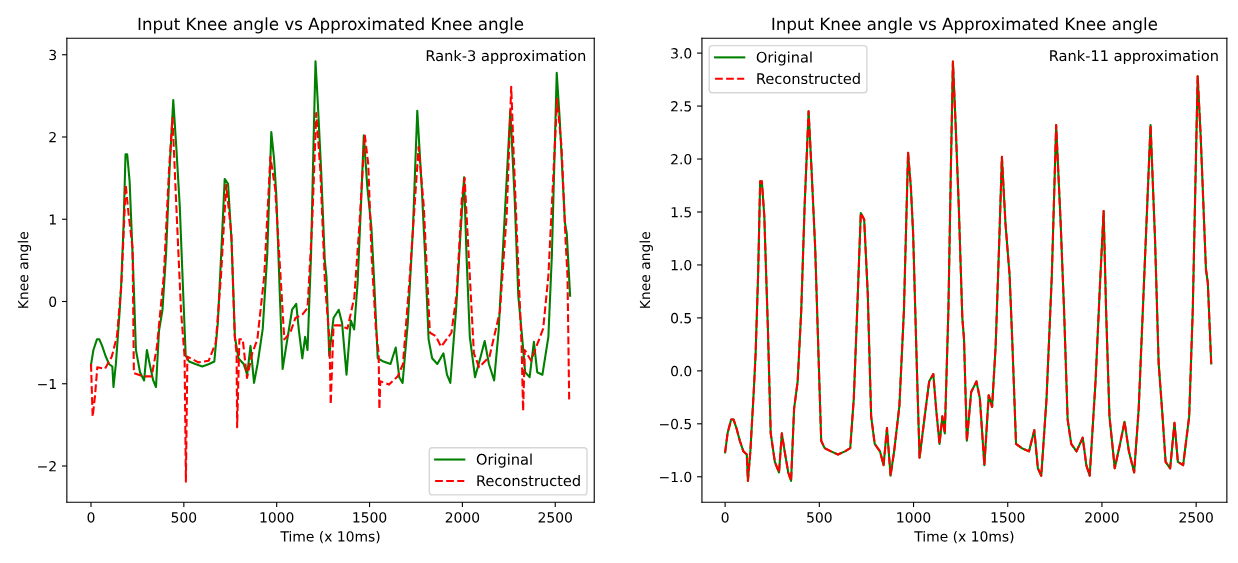  What do you see at coordinates (53, 301) in the screenshot?
I see `y-tick-label: 0` at bounding box center [53, 301].